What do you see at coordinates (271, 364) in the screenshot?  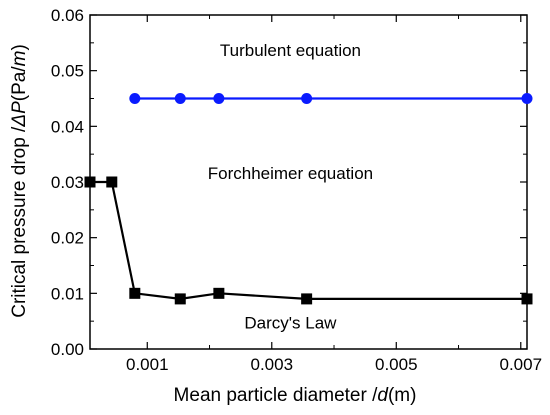 I see `x-tick-label: 0.003` at bounding box center [271, 364].